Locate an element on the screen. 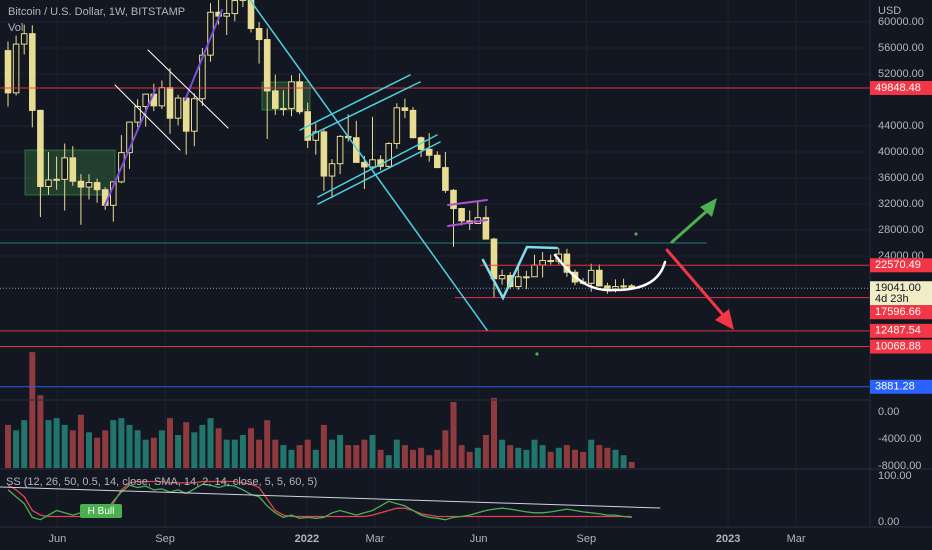 The height and width of the screenshot is (550, 932). arrow-down is located at coordinates (695, 283).